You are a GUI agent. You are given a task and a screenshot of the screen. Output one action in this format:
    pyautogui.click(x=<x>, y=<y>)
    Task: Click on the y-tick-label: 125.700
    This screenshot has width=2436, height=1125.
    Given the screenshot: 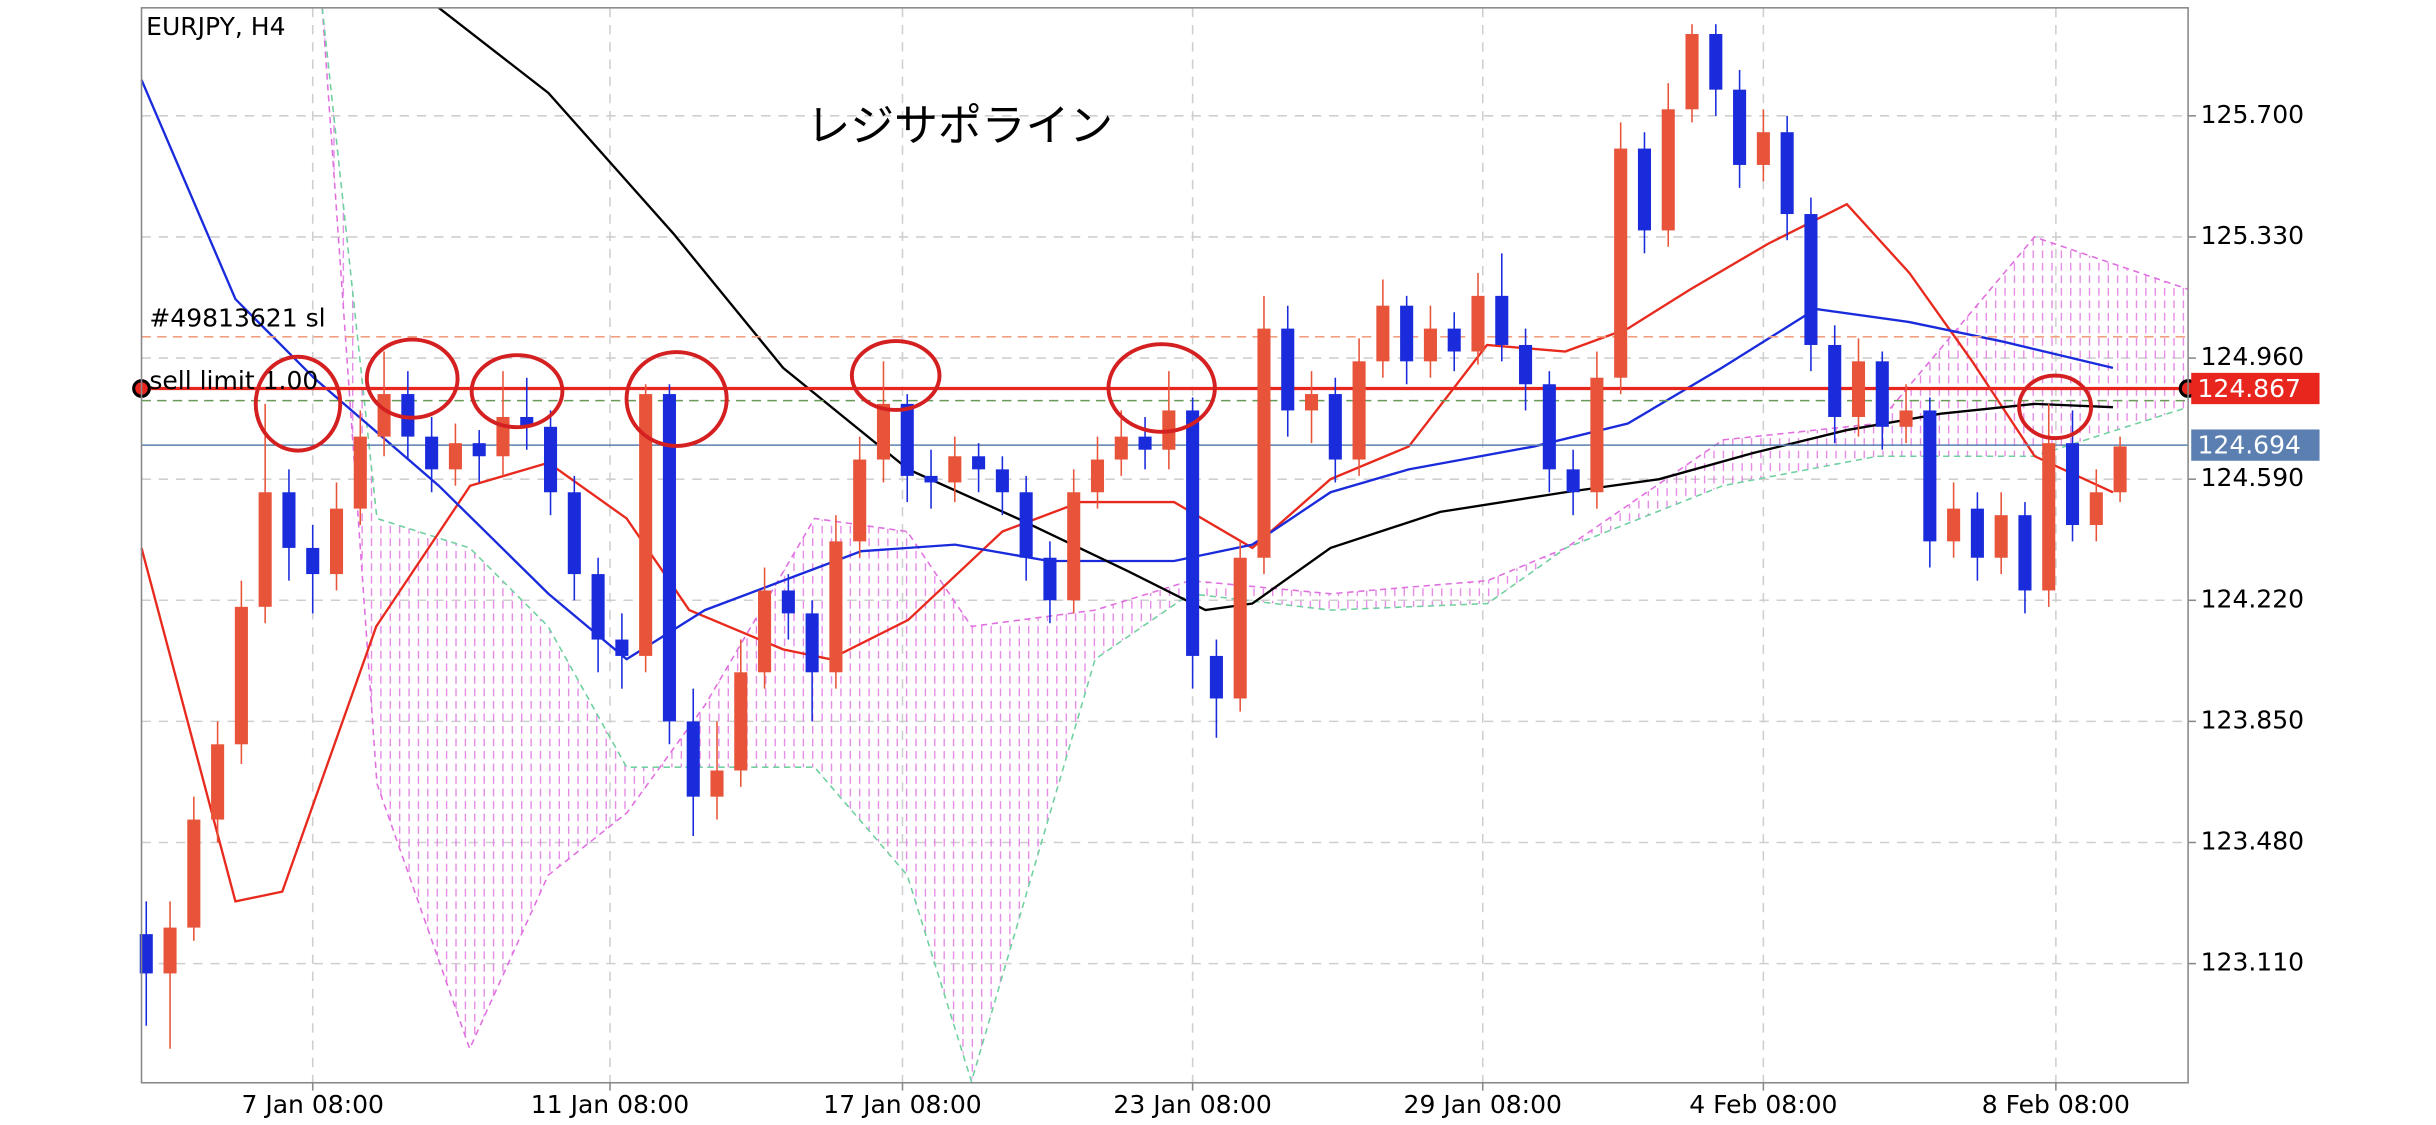 What is the action you would take?
    pyautogui.click(x=2252, y=114)
    